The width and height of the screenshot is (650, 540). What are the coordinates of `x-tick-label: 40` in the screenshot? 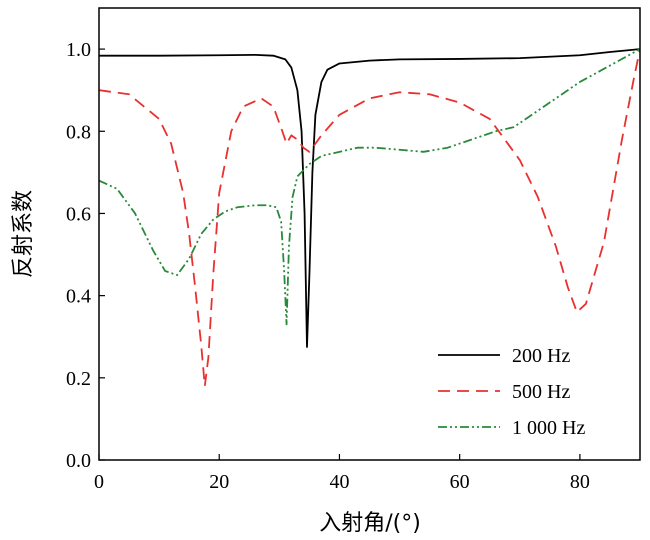 It's located at (339, 482).